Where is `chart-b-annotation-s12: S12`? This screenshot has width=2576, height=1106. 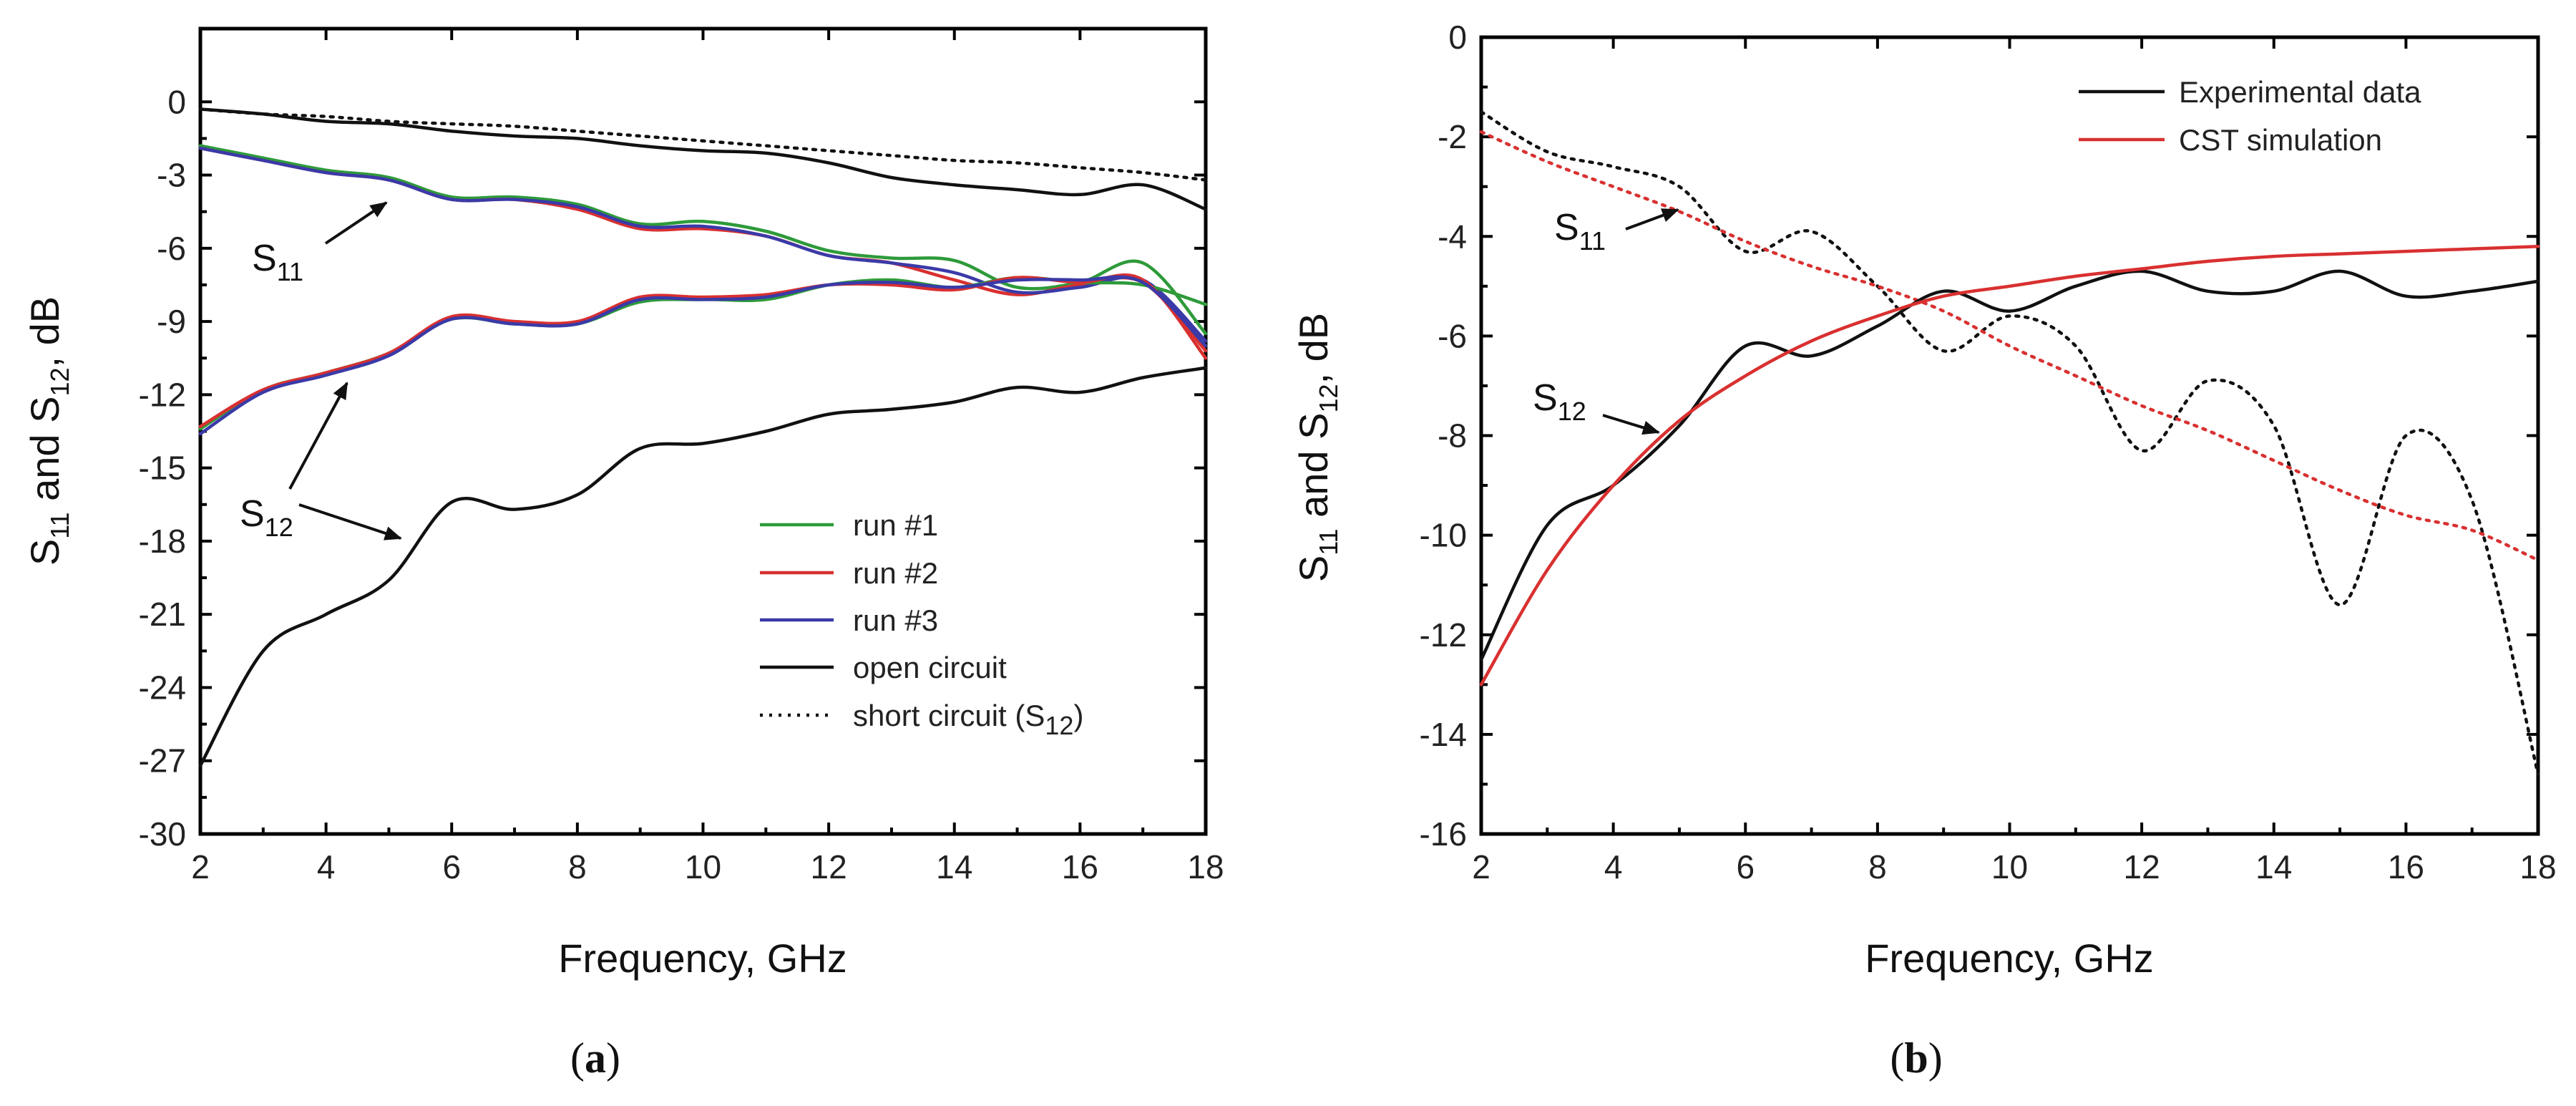
chart-b-annotation-s12: S12 is located at coordinates (1559, 402).